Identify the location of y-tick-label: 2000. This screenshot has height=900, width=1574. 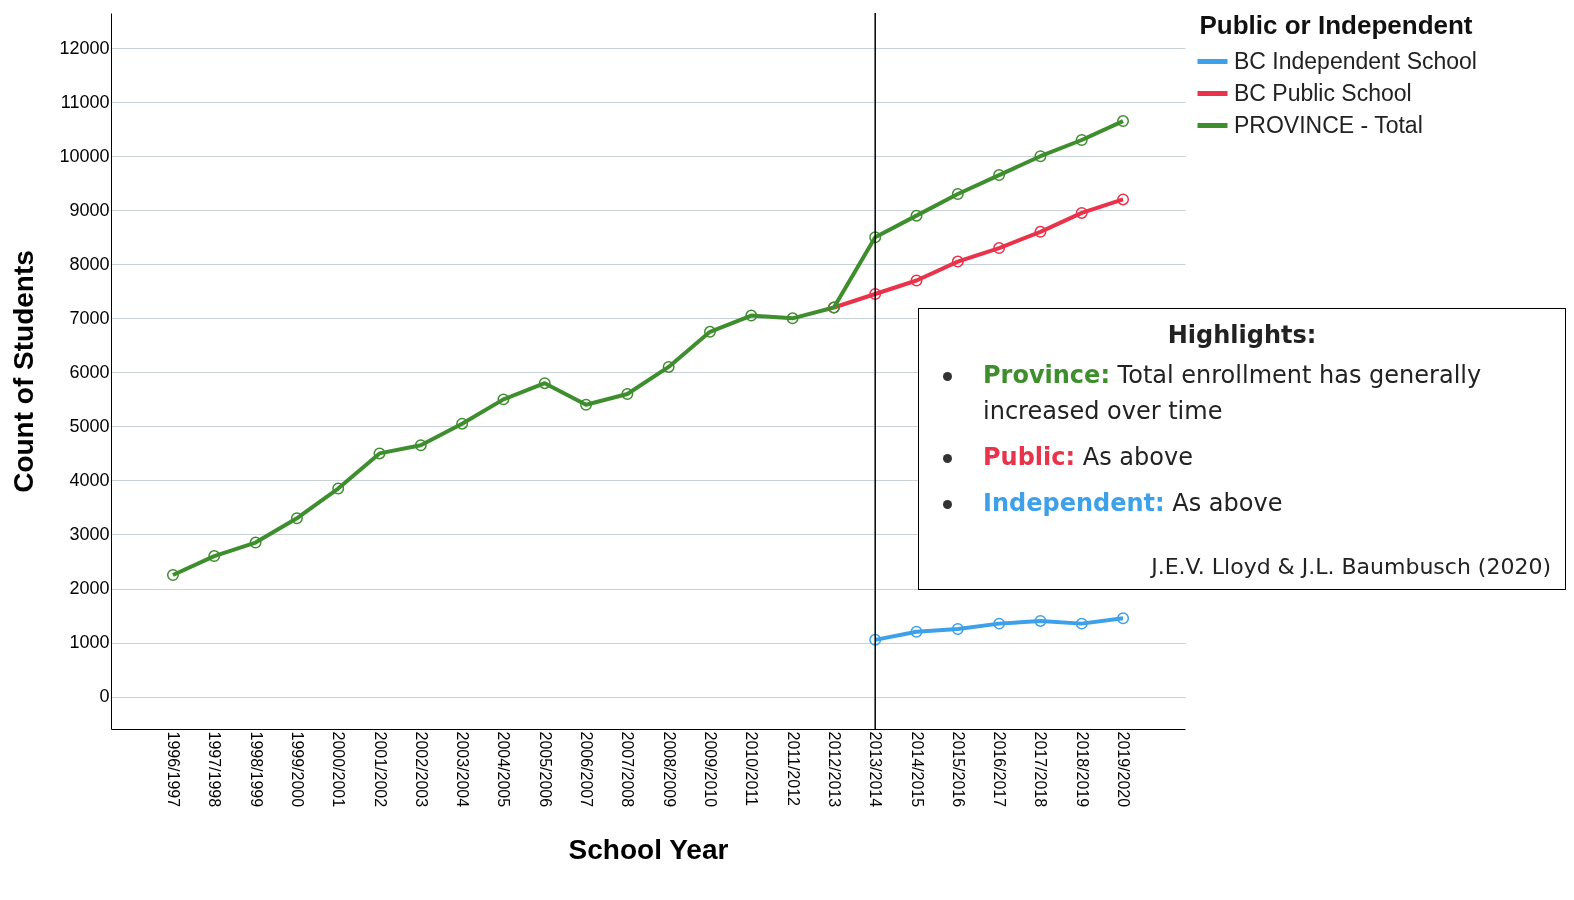
(89, 588).